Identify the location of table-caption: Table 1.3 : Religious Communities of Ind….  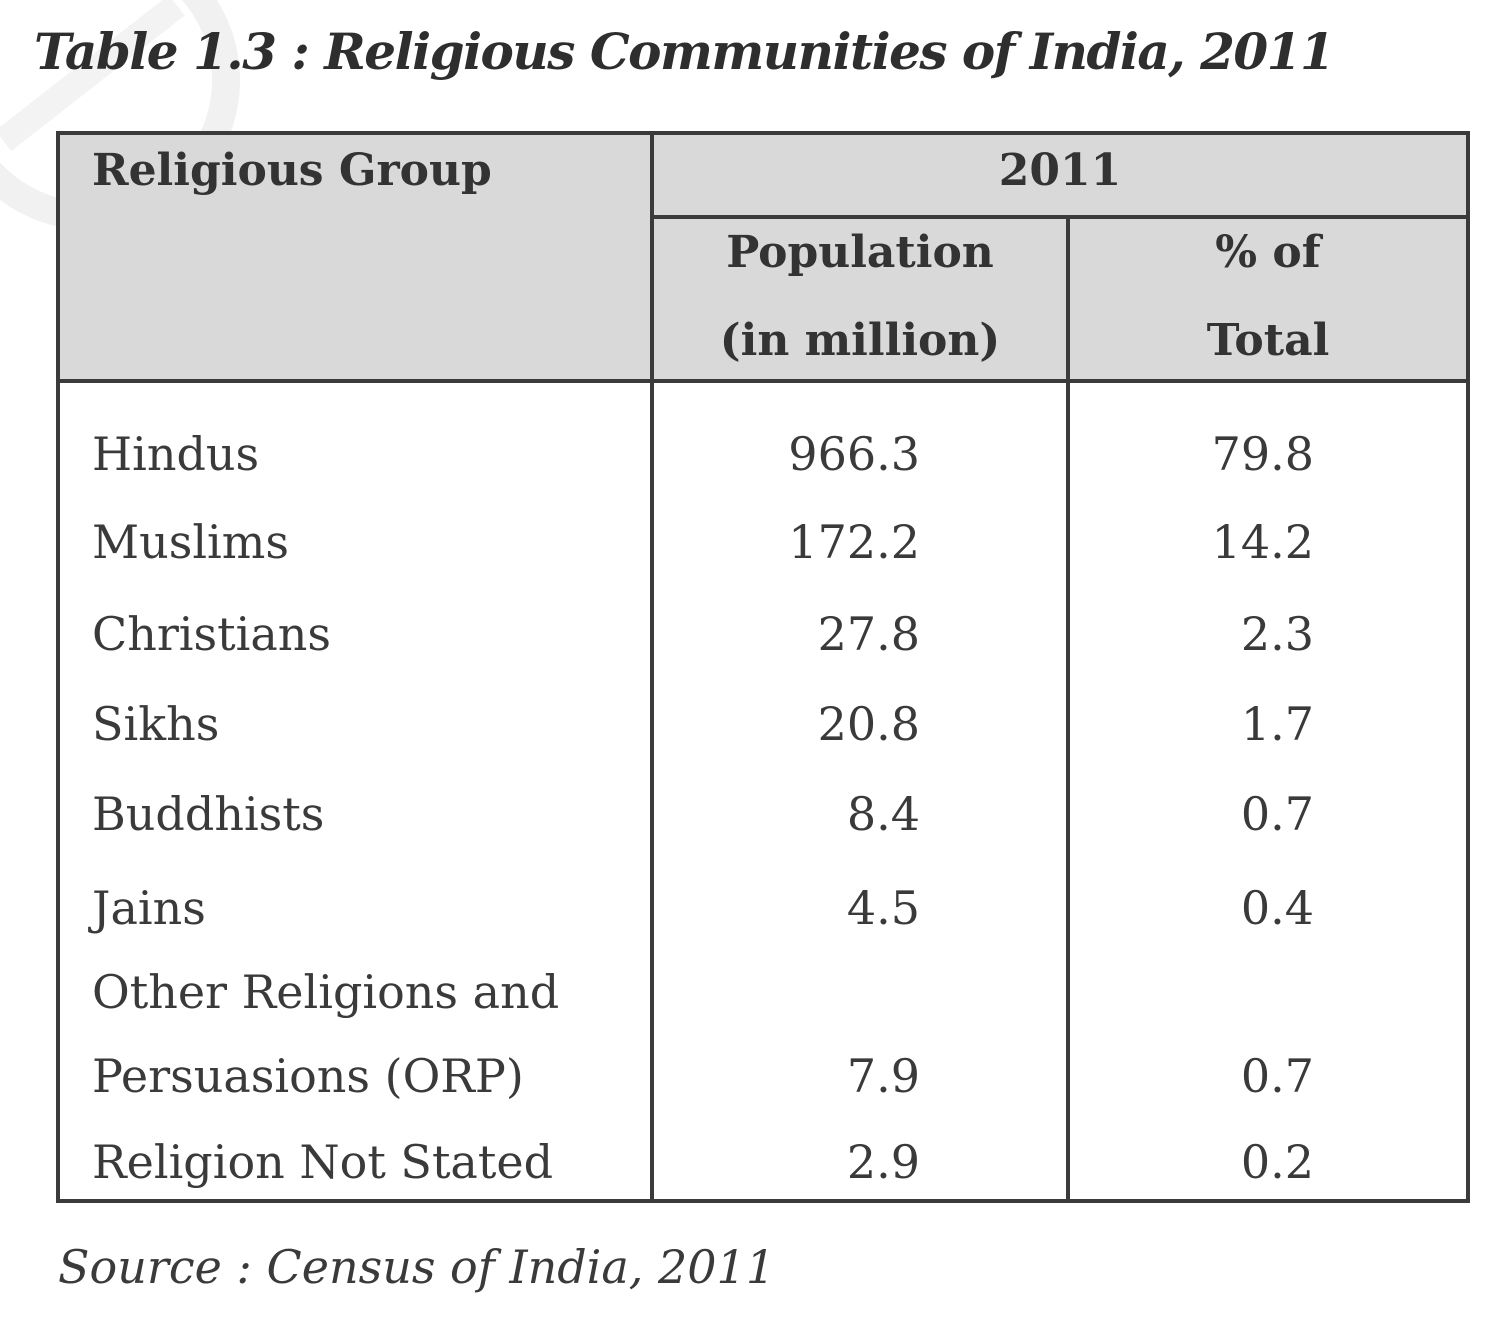
(684, 51).